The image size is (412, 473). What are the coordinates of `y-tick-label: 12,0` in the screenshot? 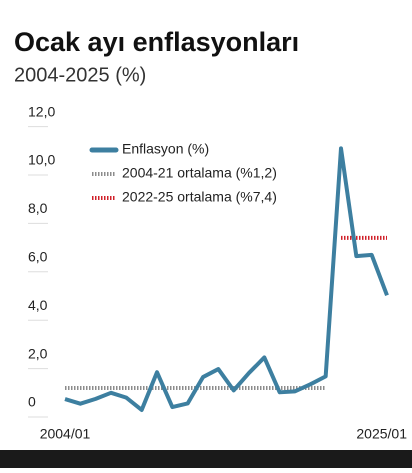 It's located at (41, 111).